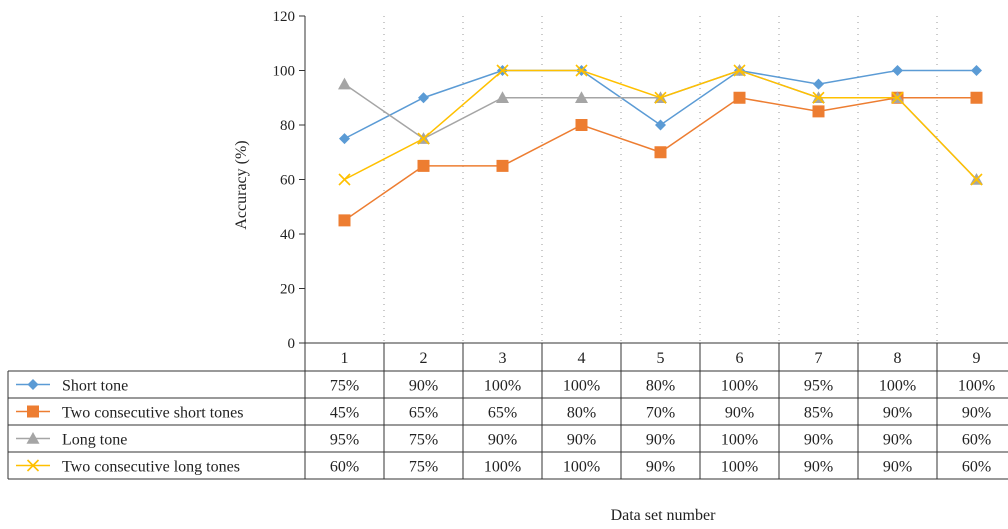  What do you see at coordinates (284, 17) in the screenshot?
I see `y-tick-label: 120` at bounding box center [284, 17].